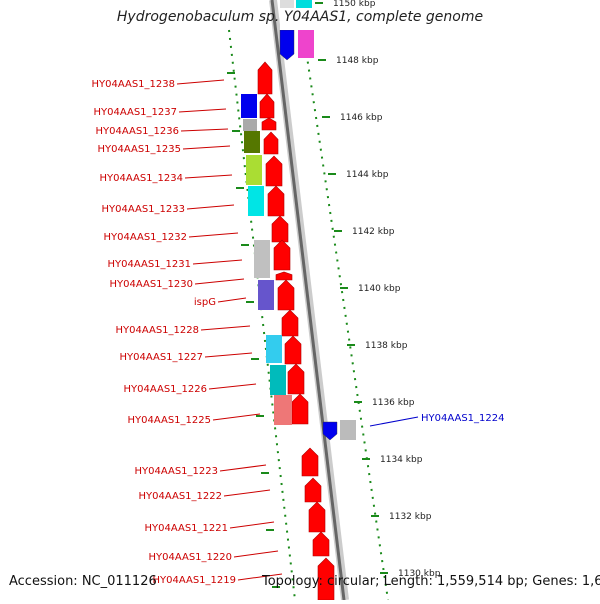 The image size is (600, 604). I want to click on gene-label: HY04AAS1_1235, so click(139, 149).